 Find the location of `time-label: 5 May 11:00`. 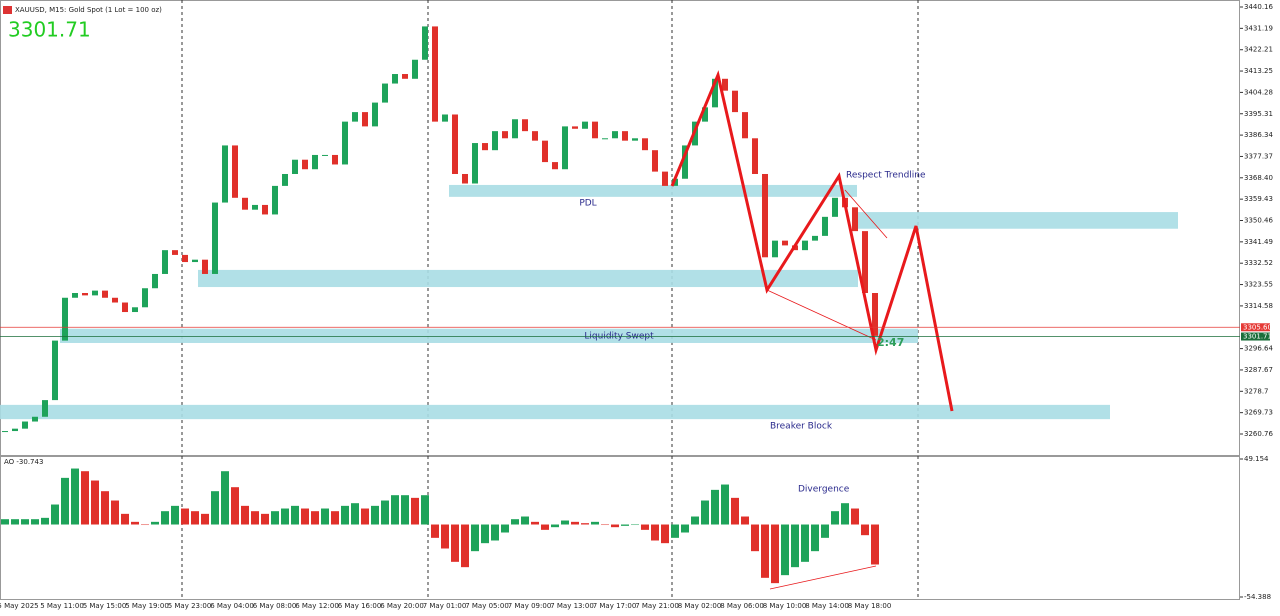

time-label: 5 May 11:00 is located at coordinates (62, 606).